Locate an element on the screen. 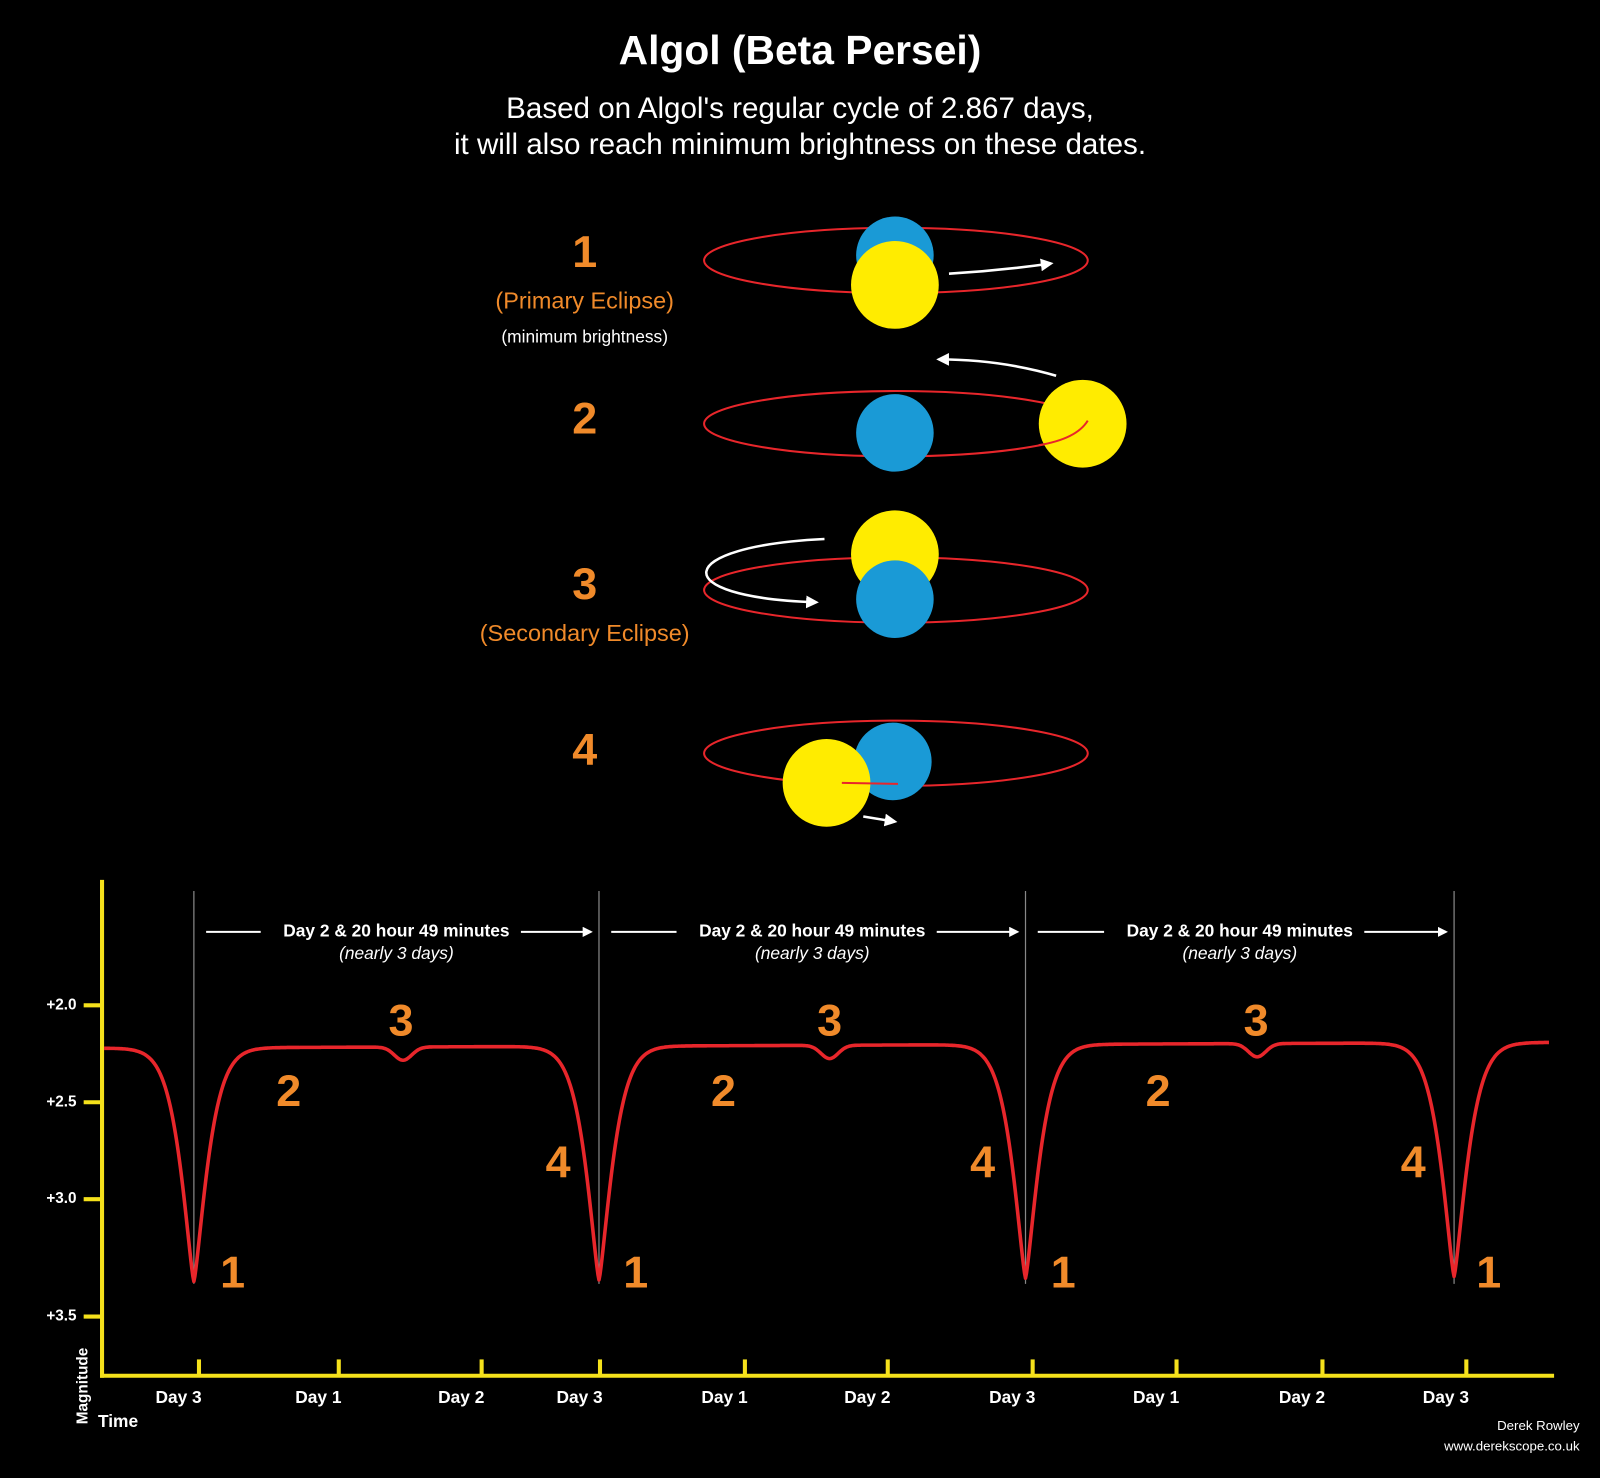 The height and width of the screenshot is (1478, 1600). phase-number: 4 is located at coordinates (584, 749).